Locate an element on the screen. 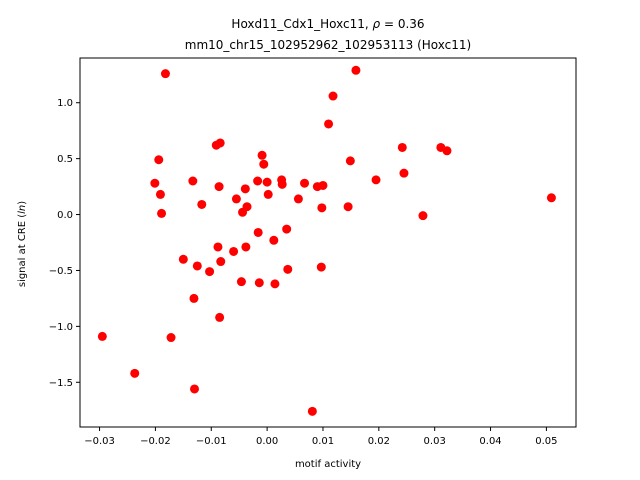 The height and width of the screenshot is (480, 640). x-axis-ticks: −0.03 −0.02 −0.01 0.00 0.01 0.02 0.03 0.04 0.05 is located at coordinates (321, 437).